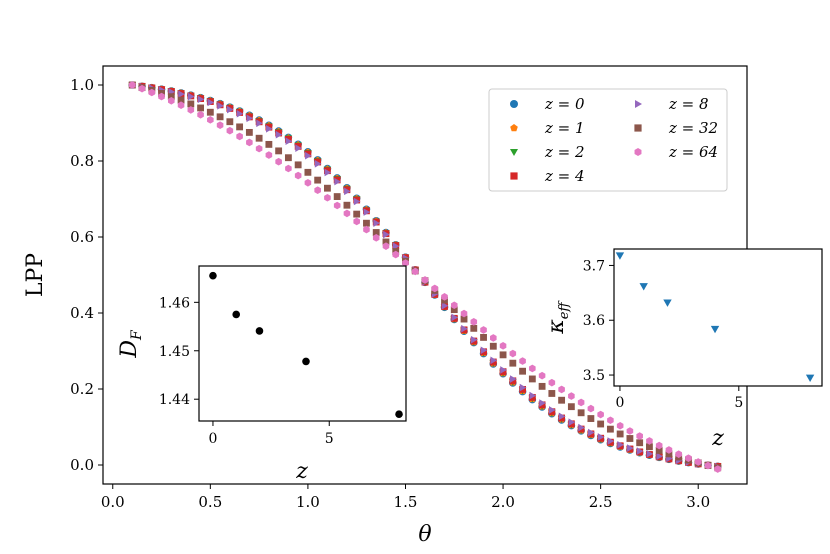  Describe the element at coordinates (514, 152) in the screenshot. I see `legend-marker-z2` at that location.